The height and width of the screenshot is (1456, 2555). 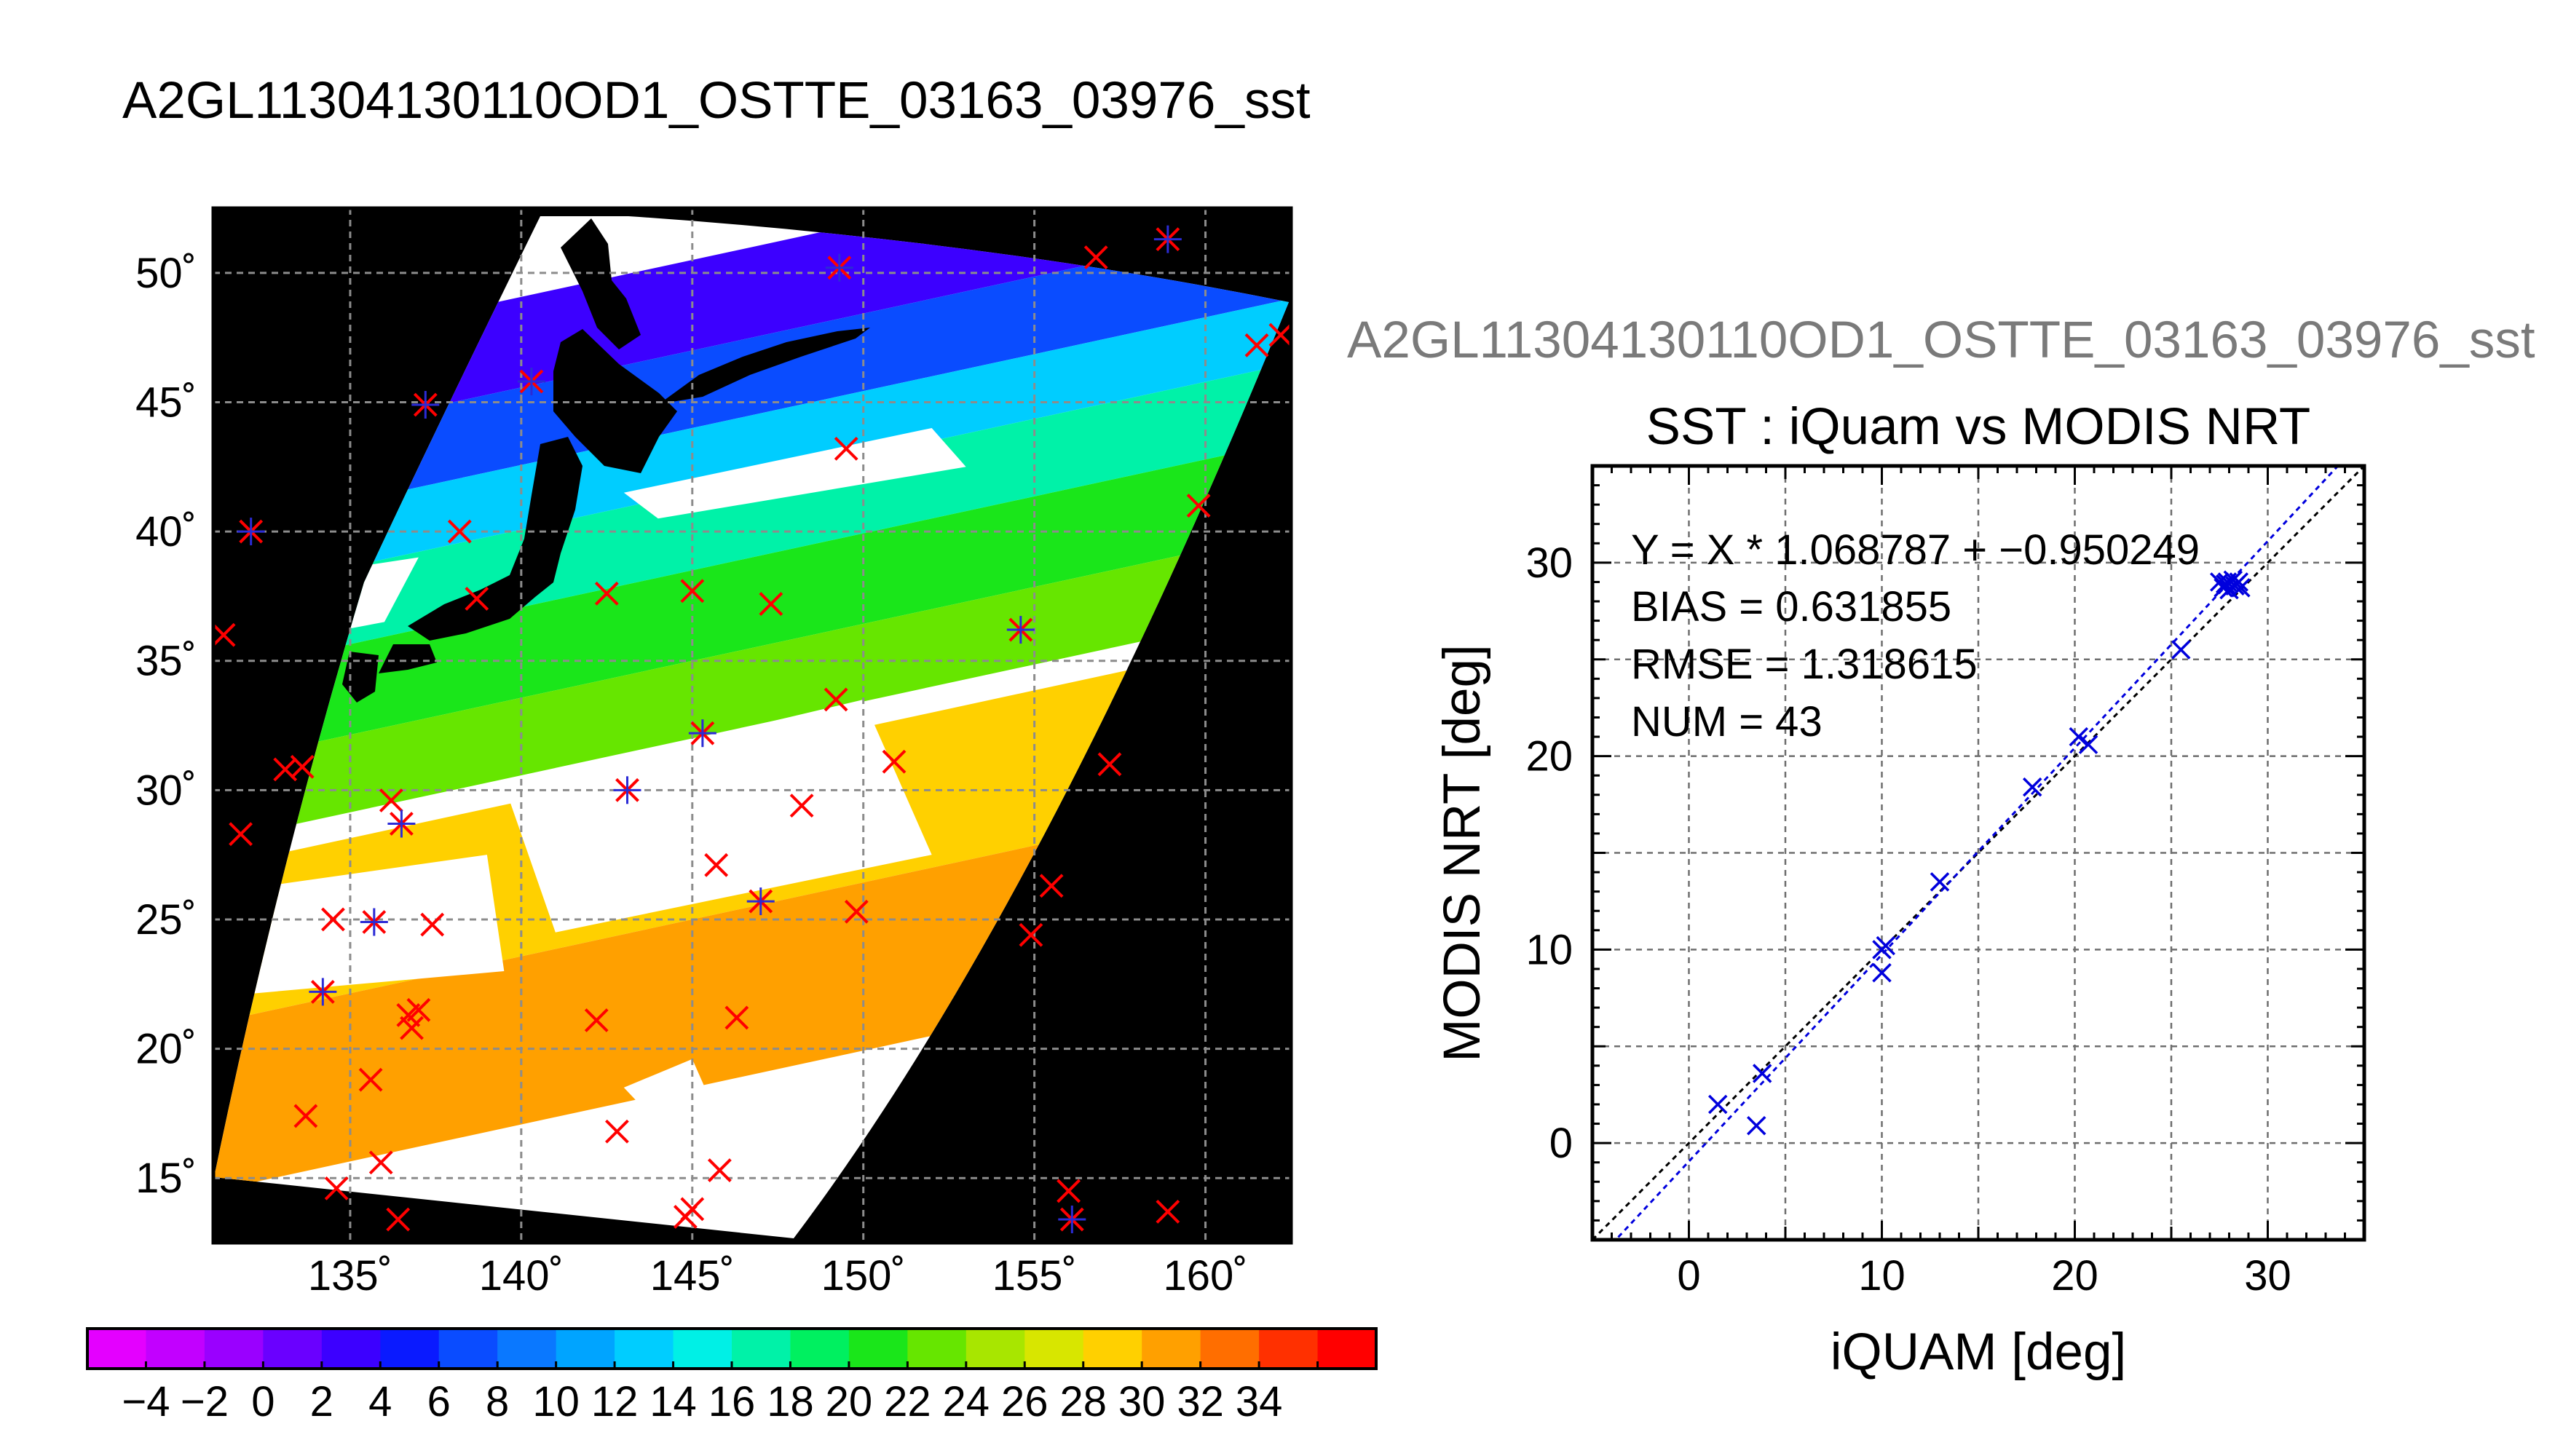 What do you see at coordinates (1142, 1401) in the screenshot?
I see `colorbar-label: 30` at bounding box center [1142, 1401].